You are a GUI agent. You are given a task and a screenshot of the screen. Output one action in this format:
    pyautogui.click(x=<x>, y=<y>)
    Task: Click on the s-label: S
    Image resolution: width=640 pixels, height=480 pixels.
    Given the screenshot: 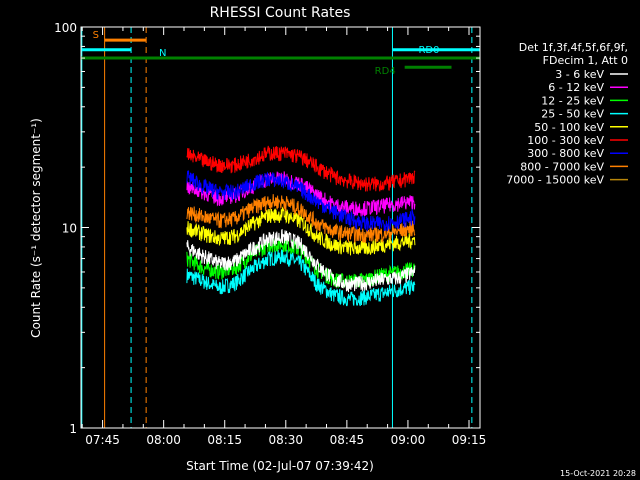 What is the action you would take?
    pyautogui.click(x=96, y=35)
    